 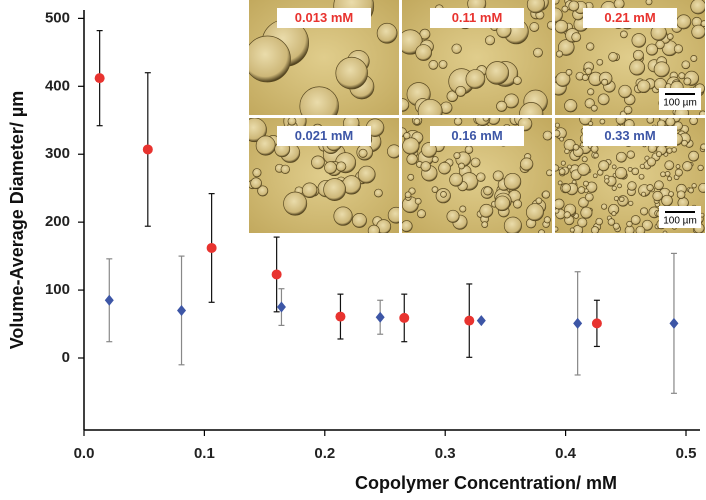 I want to click on y-tick-label: 500, so click(x=57, y=17).